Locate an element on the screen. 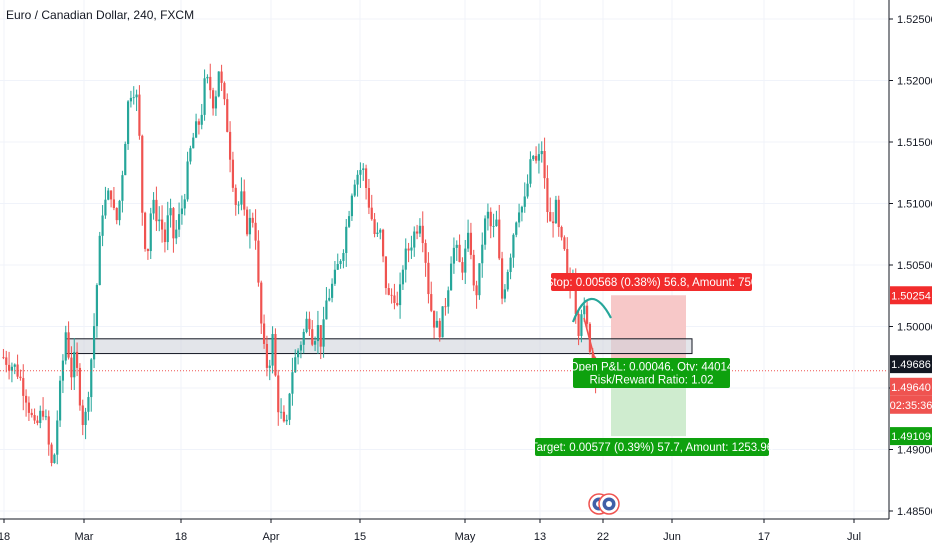 Image resolution: width=932 pixels, height=550 pixels. entry-price-tag-bg is located at coordinates (911, 364).